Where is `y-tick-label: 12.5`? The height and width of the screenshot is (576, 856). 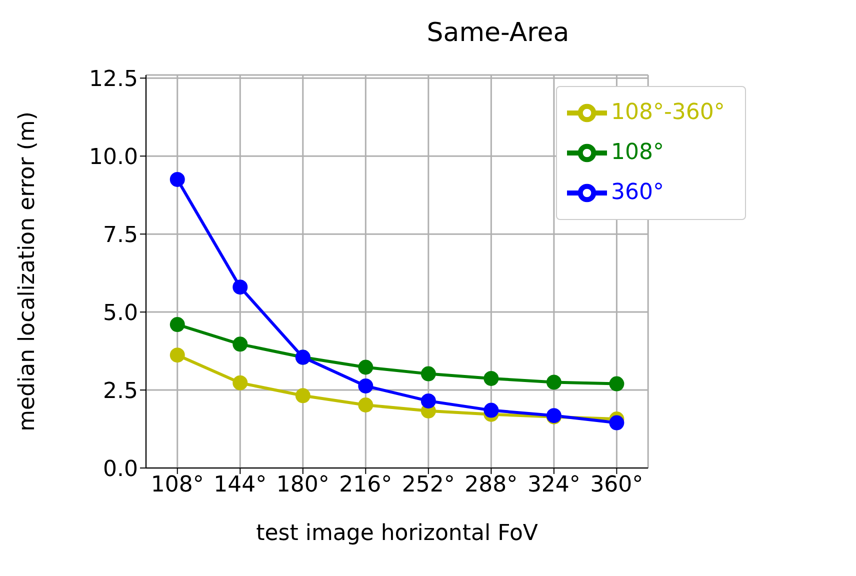
y-tick-label: 12.5 is located at coordinates (113, 79).